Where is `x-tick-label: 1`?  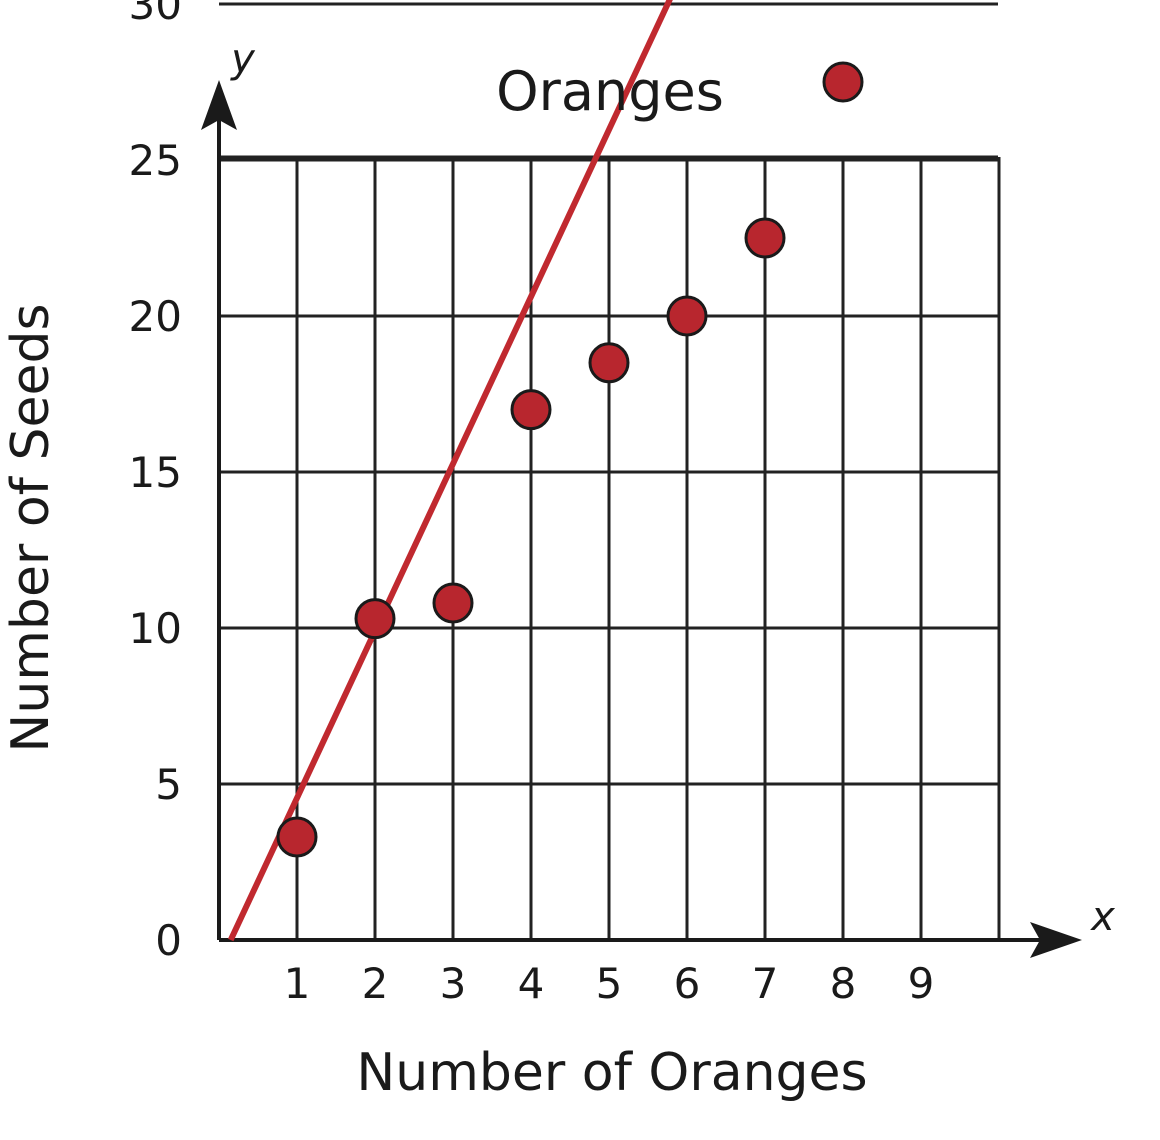 x-tick-label: 1 is located at coordinates (297, 983).